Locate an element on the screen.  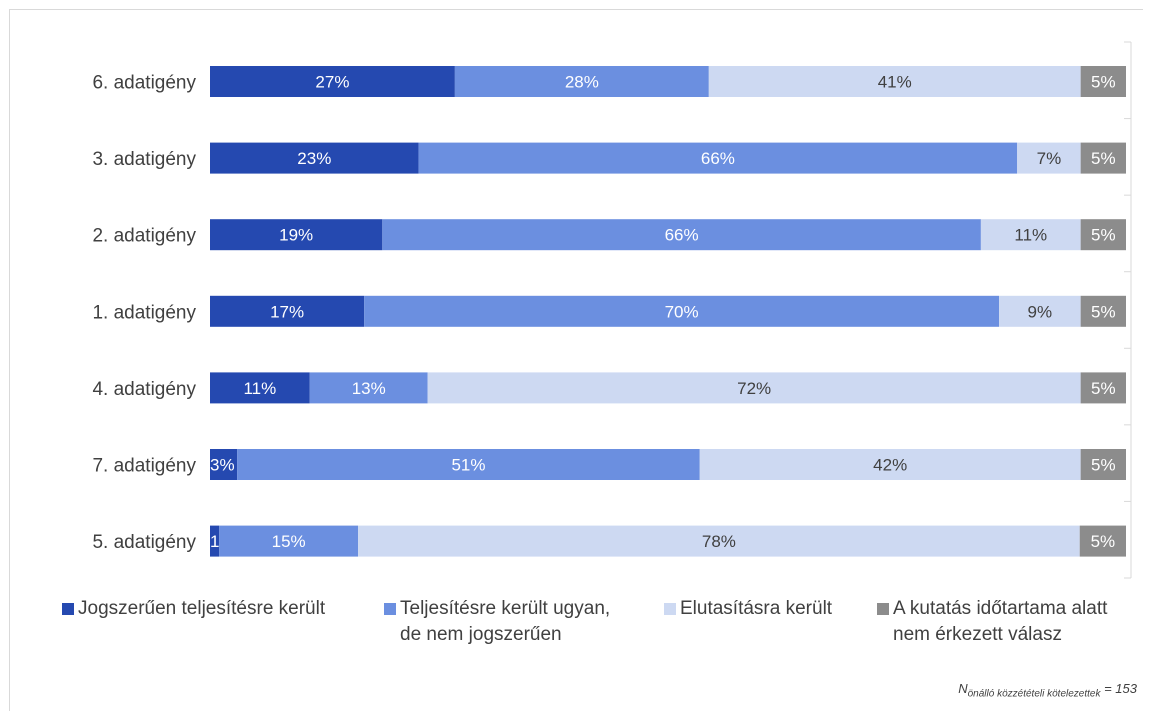
data-label: 15% is located at coordinates (289, 541).